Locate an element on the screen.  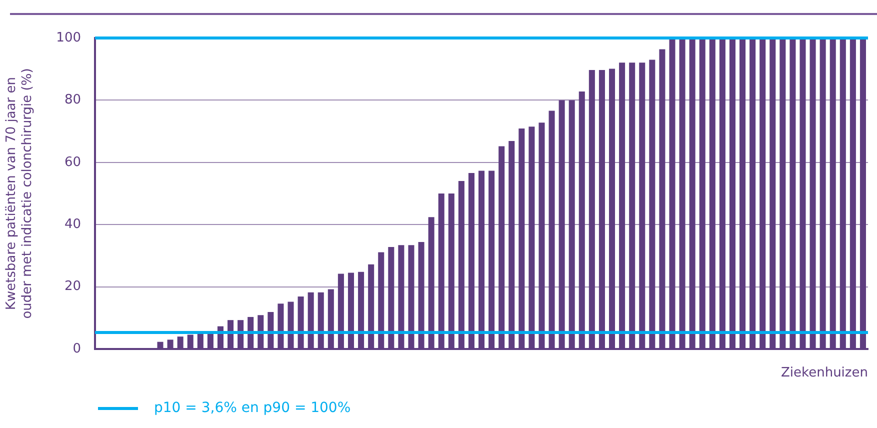
y-tick-label: 40 is located at coordinates (72, 224).